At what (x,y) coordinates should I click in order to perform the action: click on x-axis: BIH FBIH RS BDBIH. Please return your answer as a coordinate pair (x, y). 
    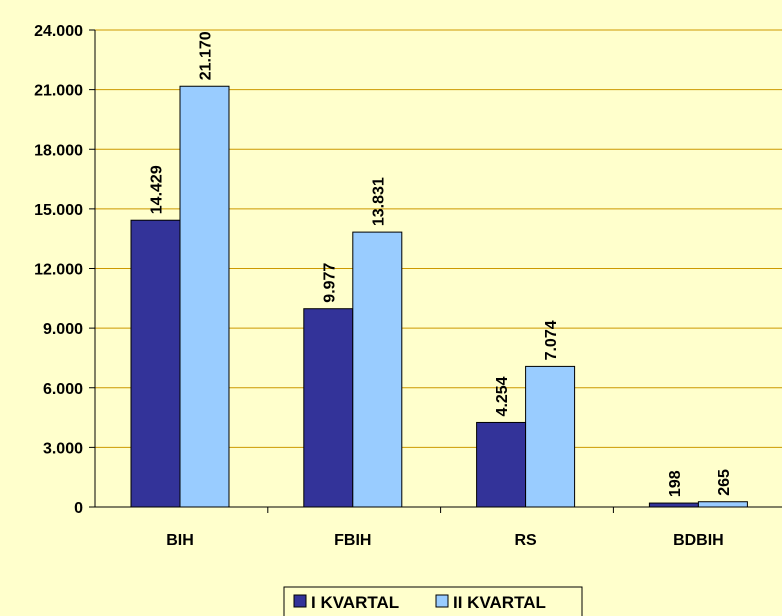
    Looking at the image, I should click on (438, 527).